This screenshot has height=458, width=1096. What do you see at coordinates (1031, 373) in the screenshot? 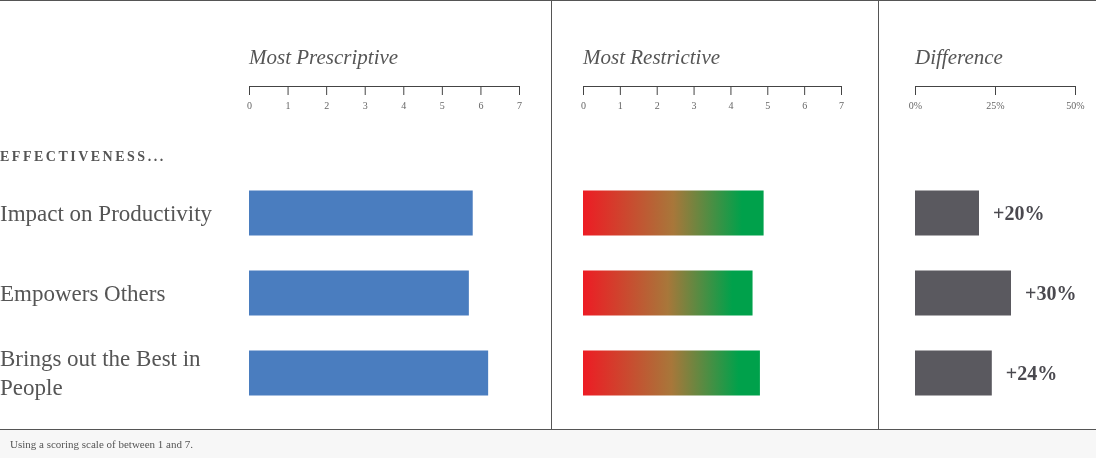
I see `data-label: +24%` at bounding box center [1031, 373].